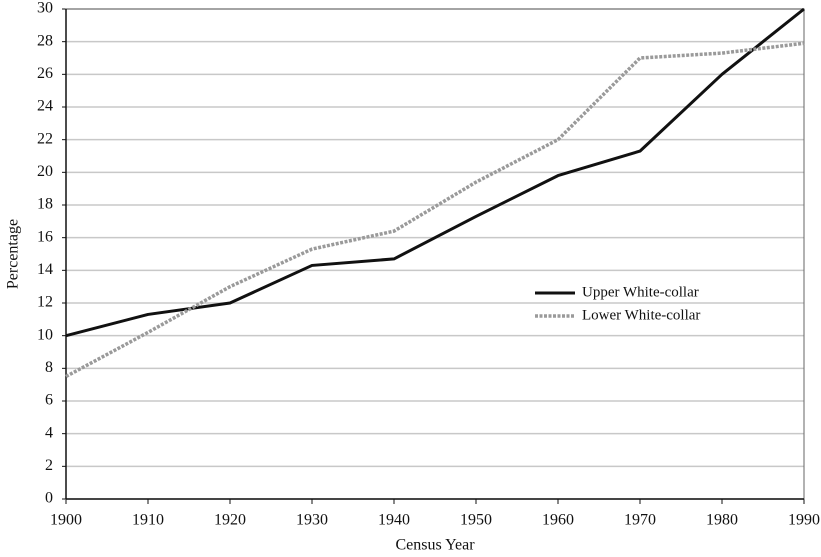  I want to click on y-tick-label: 2, so click(49, 465).